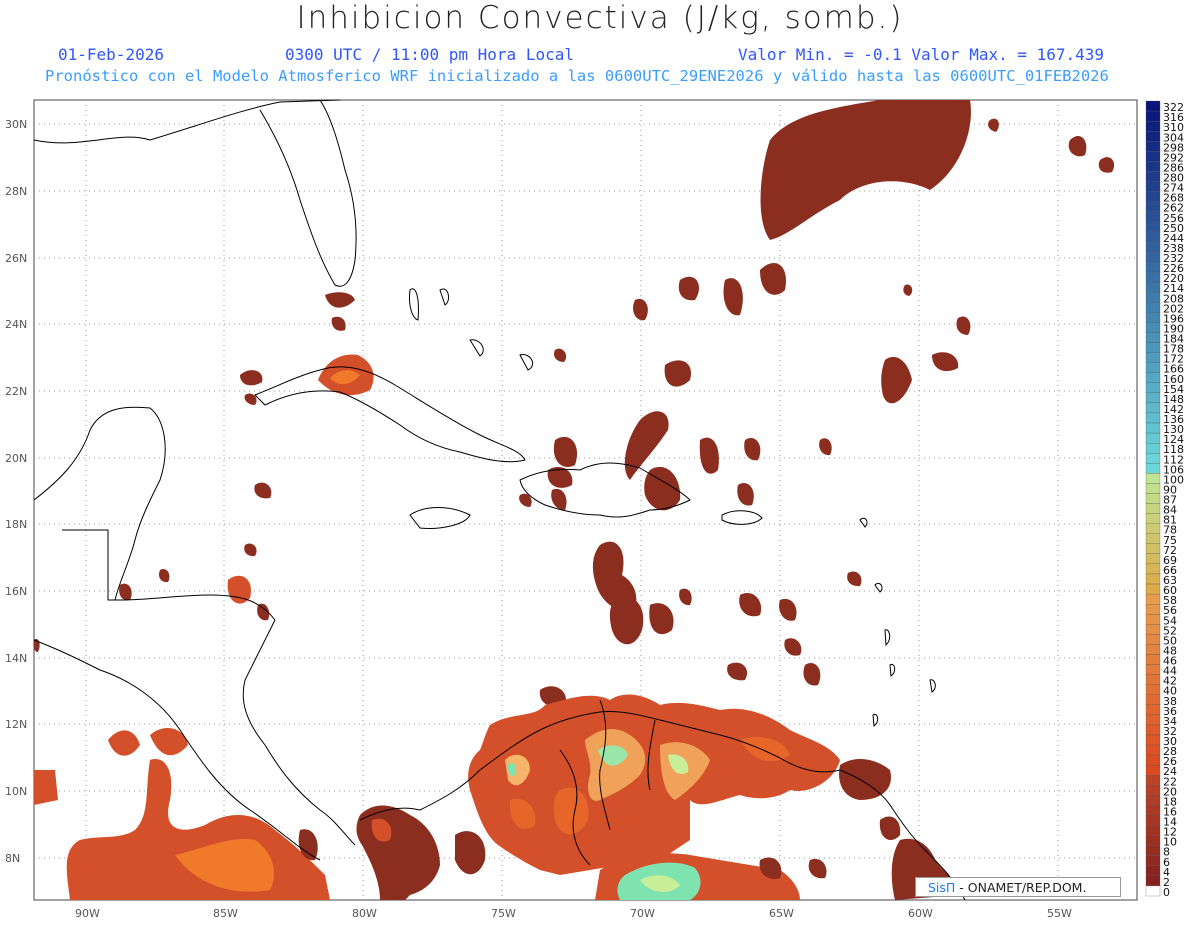 The height and width of the screenshot is (927, 1200). I want to click on colorbar-label: 136, so click(1173, 419).